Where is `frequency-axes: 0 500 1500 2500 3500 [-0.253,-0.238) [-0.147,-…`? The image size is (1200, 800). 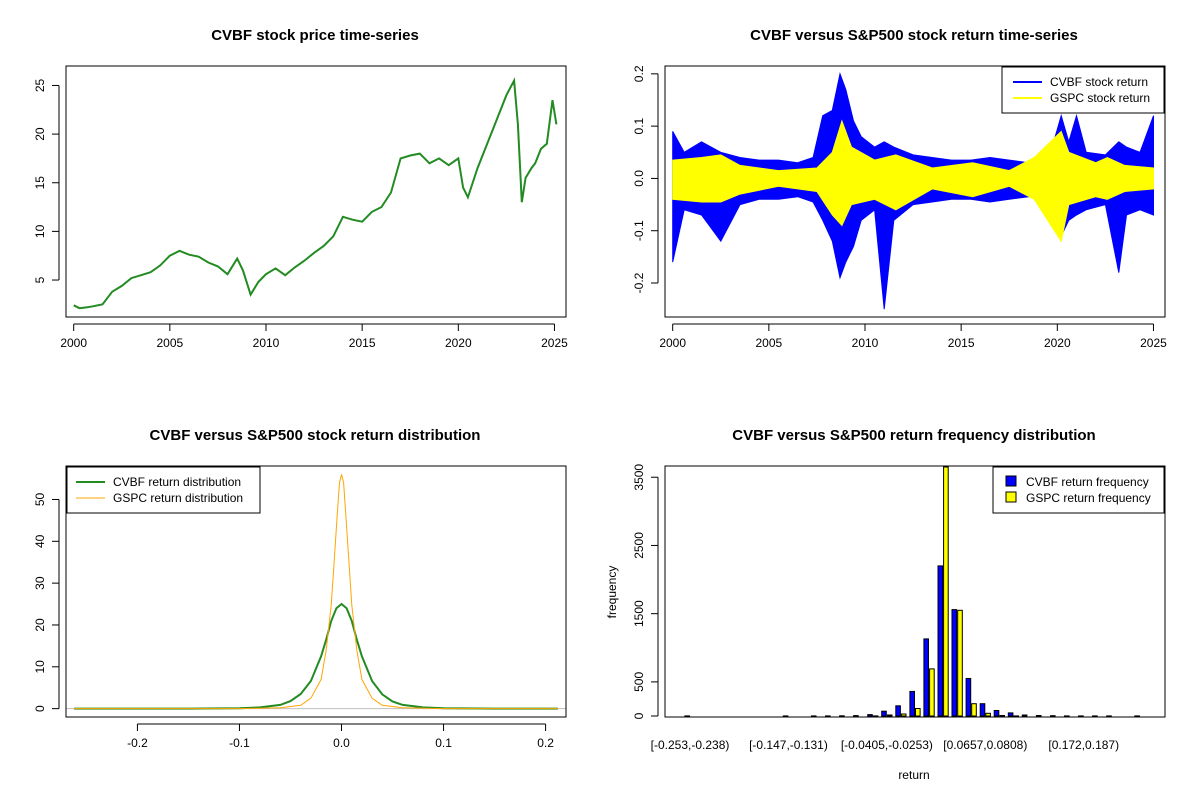
frequency-axes: 0 500 1500 2500 3500 [-0.253,-0.238) [-0.147,-… is located at coordinates (875, 608).